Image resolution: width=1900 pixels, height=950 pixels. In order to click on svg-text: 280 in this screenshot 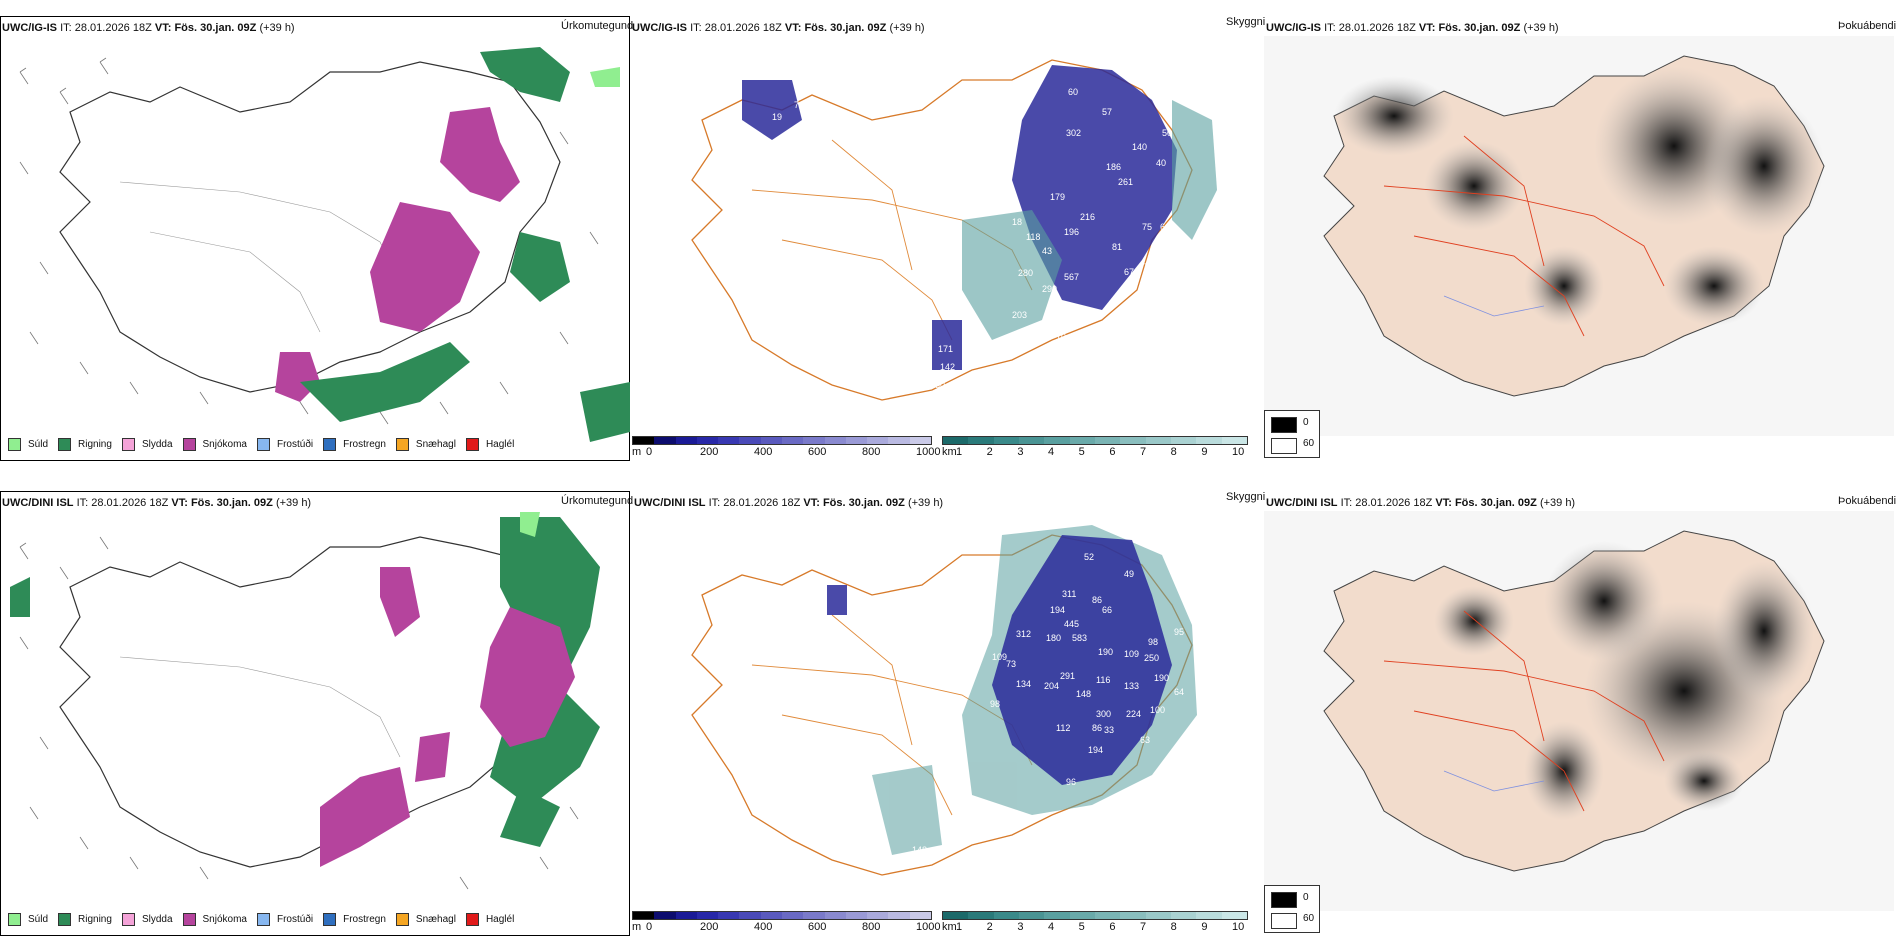, I will do `click(1025, 273)`.